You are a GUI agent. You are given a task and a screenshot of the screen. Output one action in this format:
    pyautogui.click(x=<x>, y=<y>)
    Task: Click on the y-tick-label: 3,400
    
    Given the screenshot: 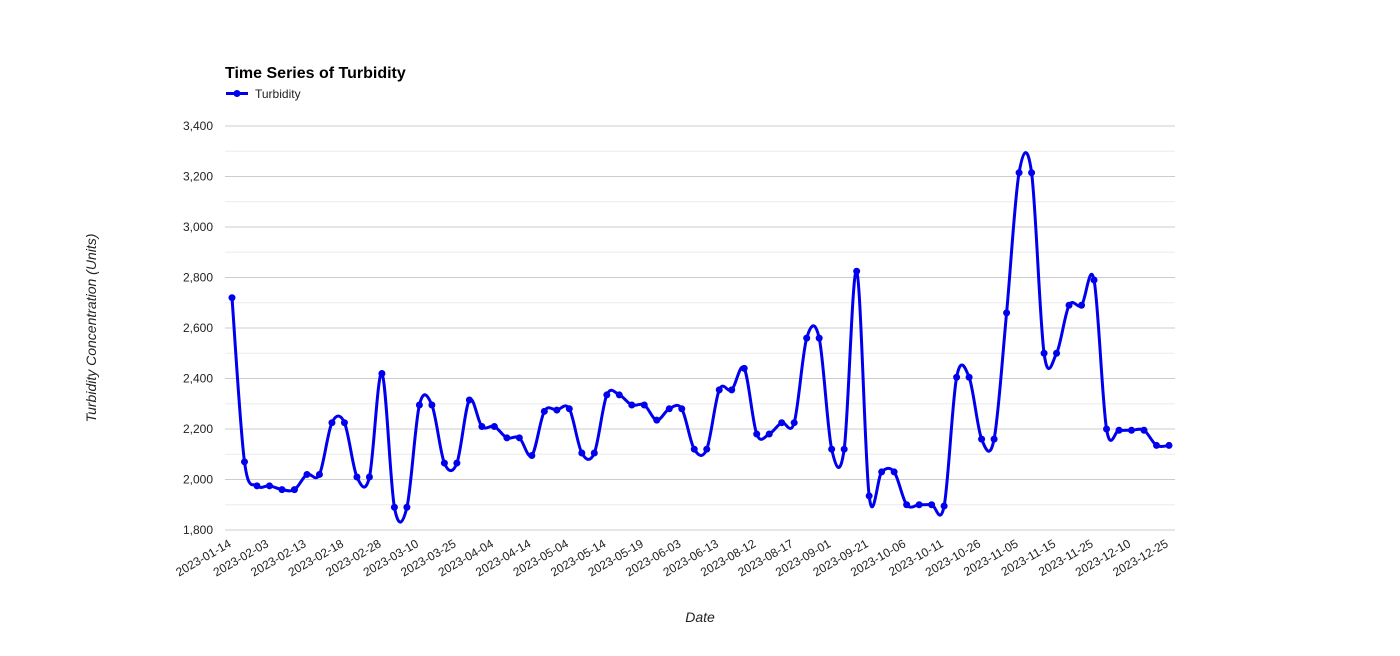 What is the action you would take?
    pyautogui.click(x=198, y=126)
    